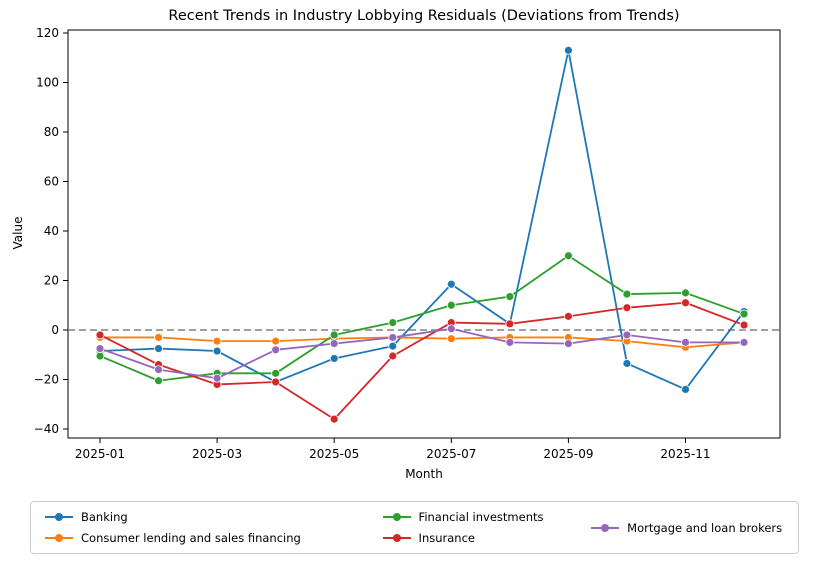  I want to click on y-tick-label: 40, so click(51, 231).